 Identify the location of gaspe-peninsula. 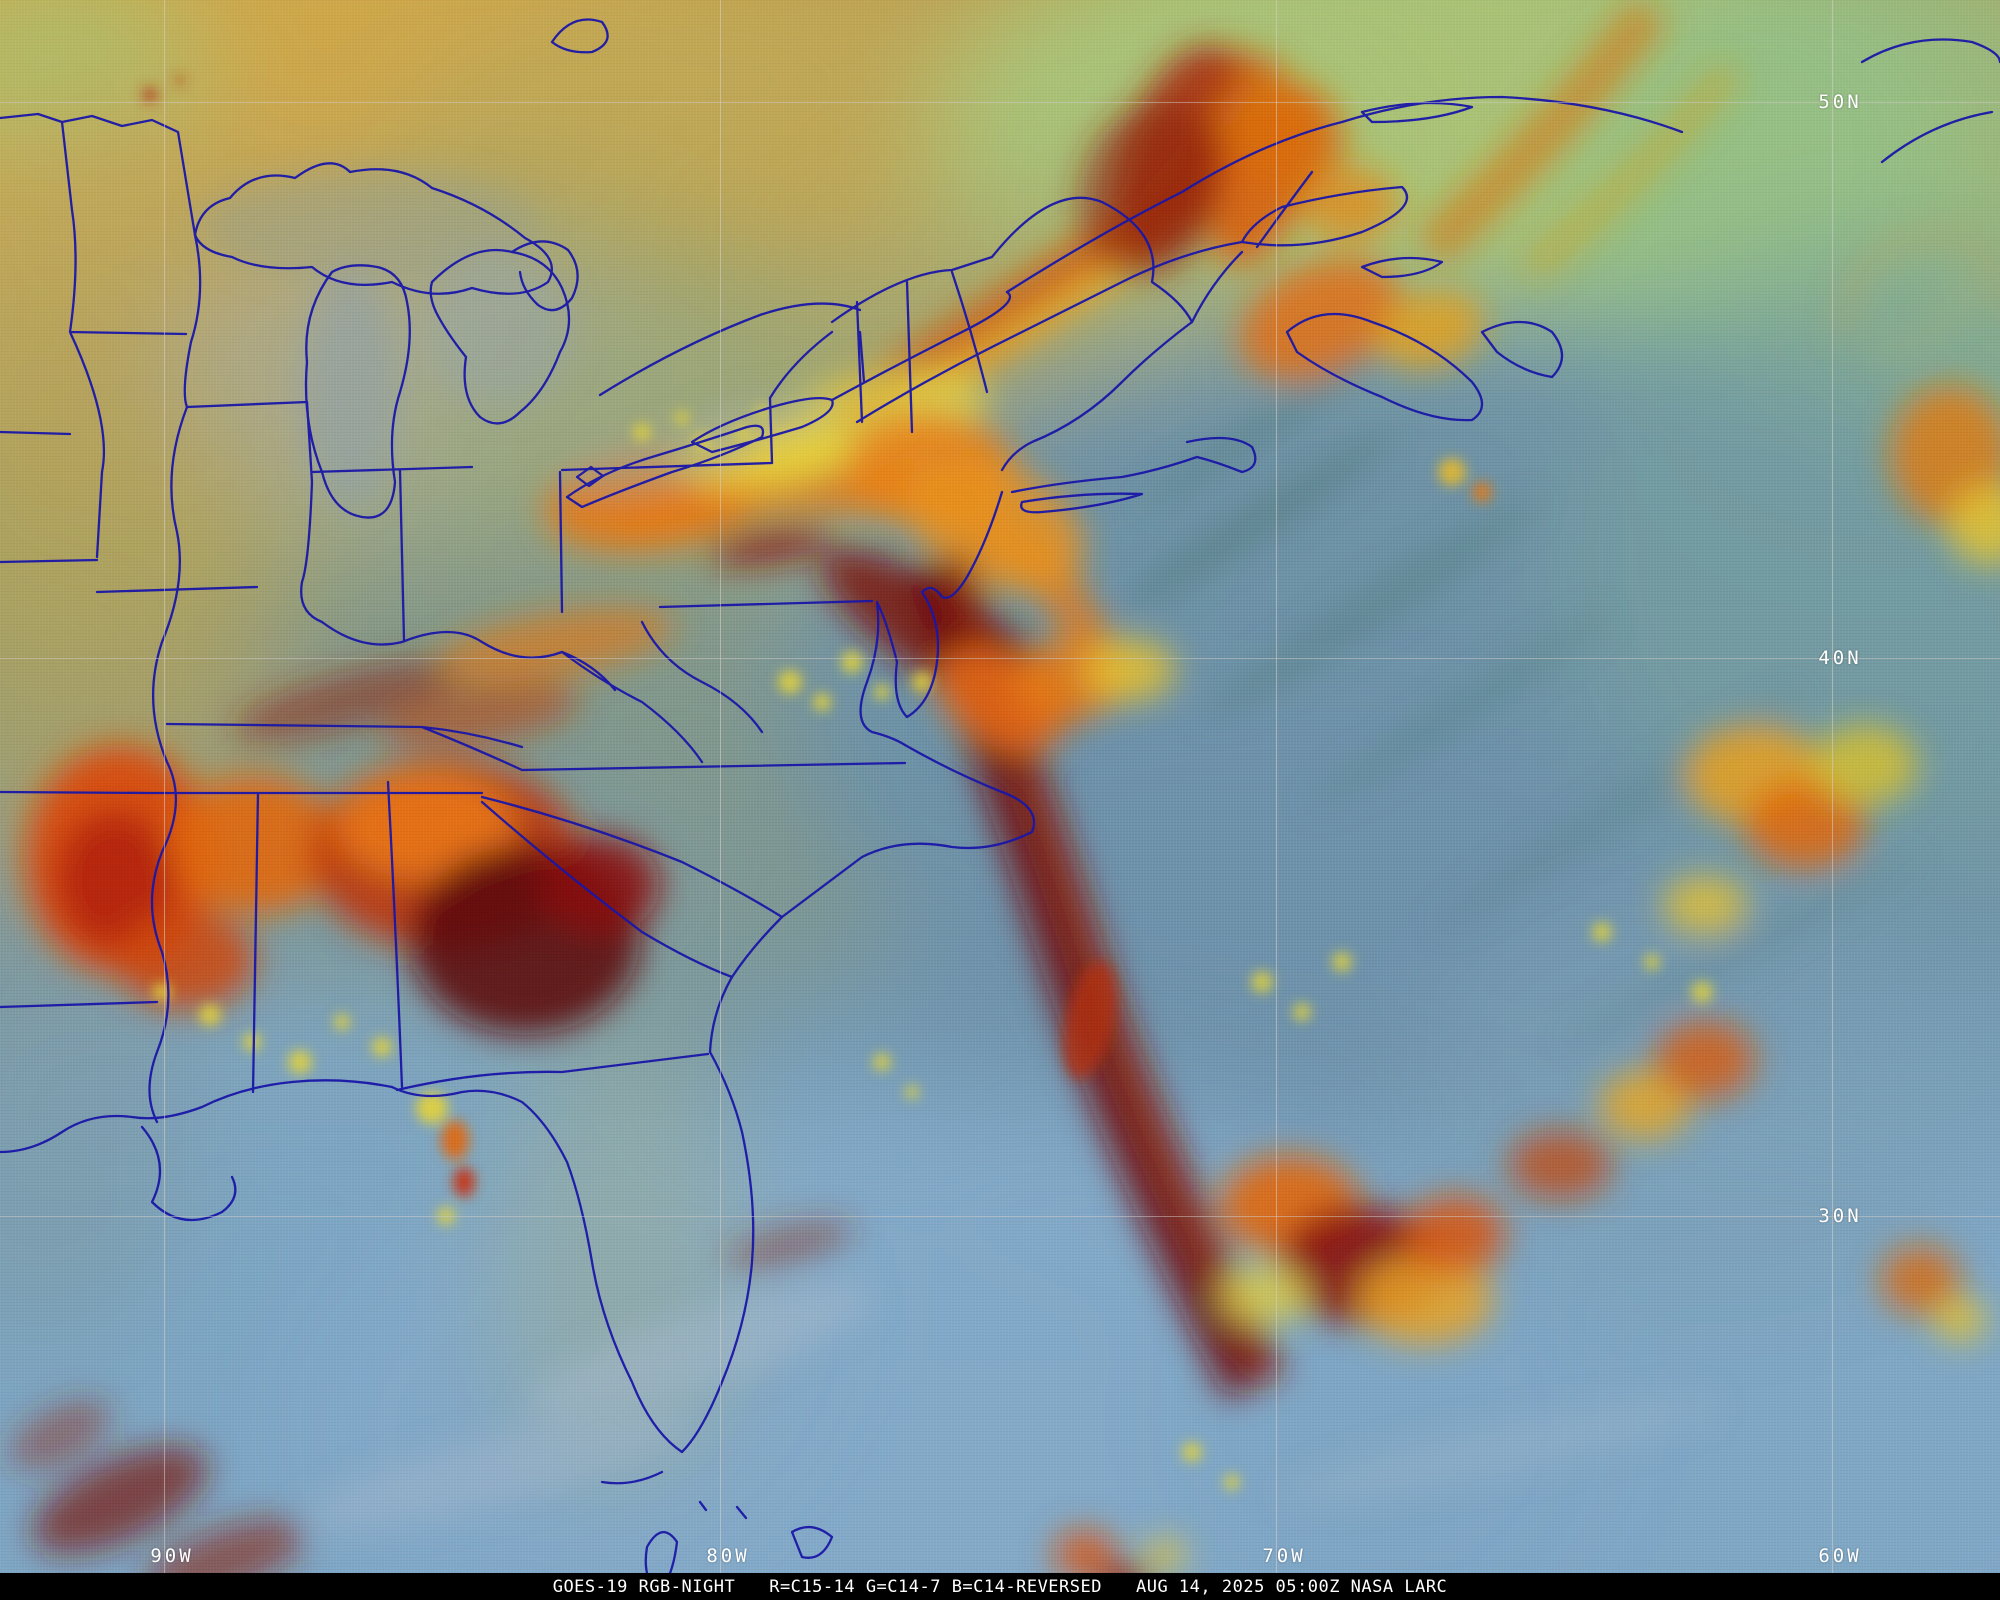
(1324, 216).